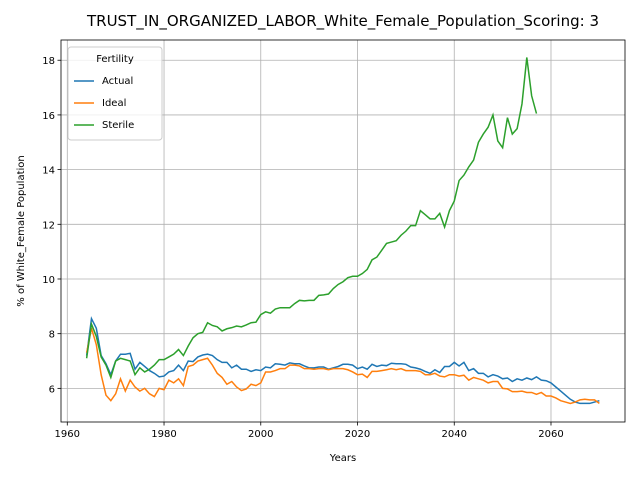 The width and height of the screenshot is (640, 480). What do you see at coordinates (48, 61) in the screenshot?
I see `y-tick-label: 18` at bounding box center [48, 61].